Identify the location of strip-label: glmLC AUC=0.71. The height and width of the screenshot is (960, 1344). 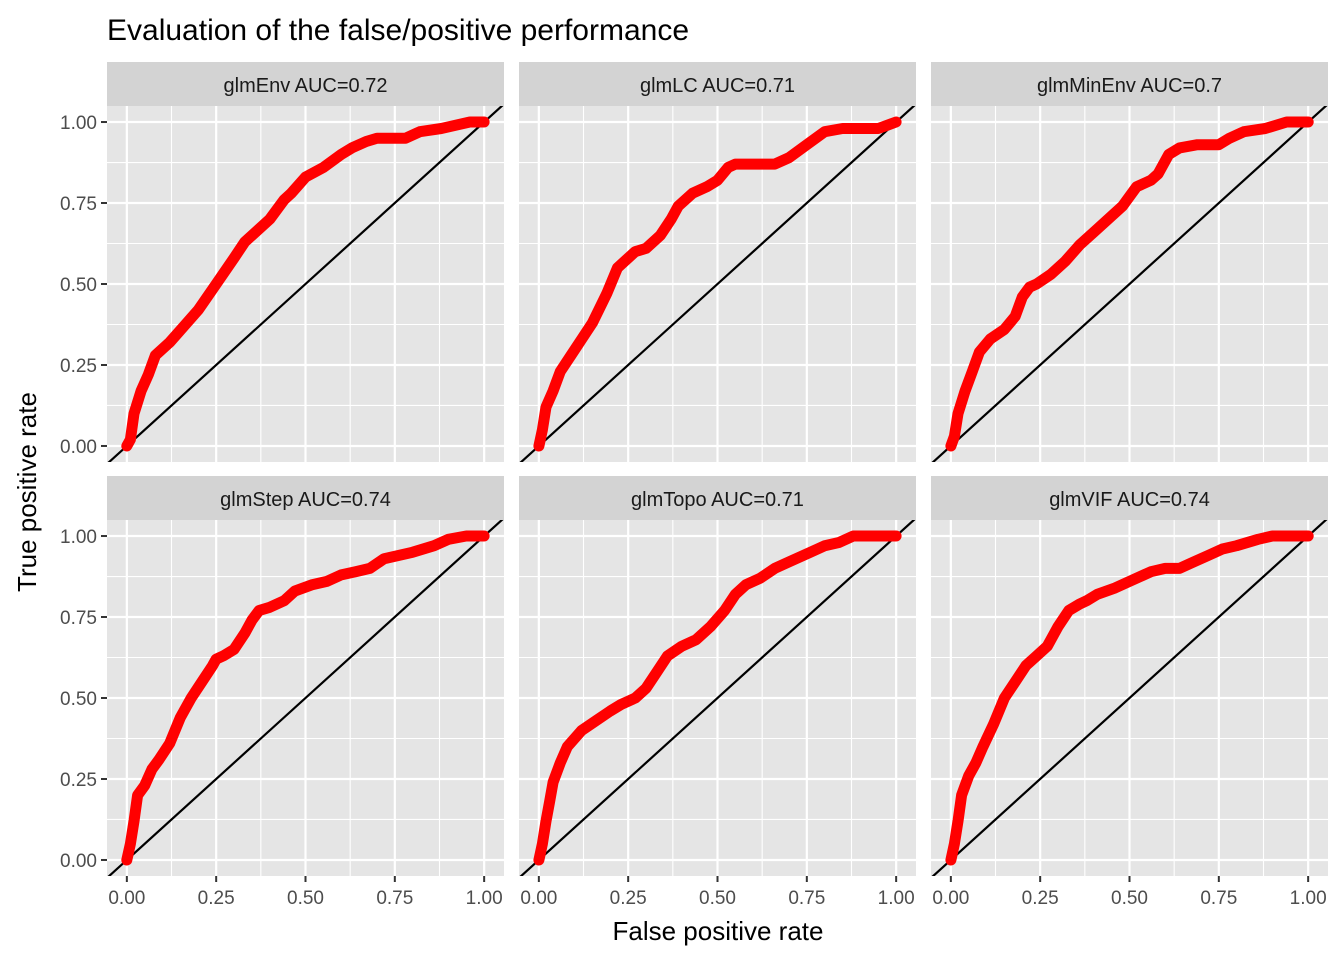
(717, 86).